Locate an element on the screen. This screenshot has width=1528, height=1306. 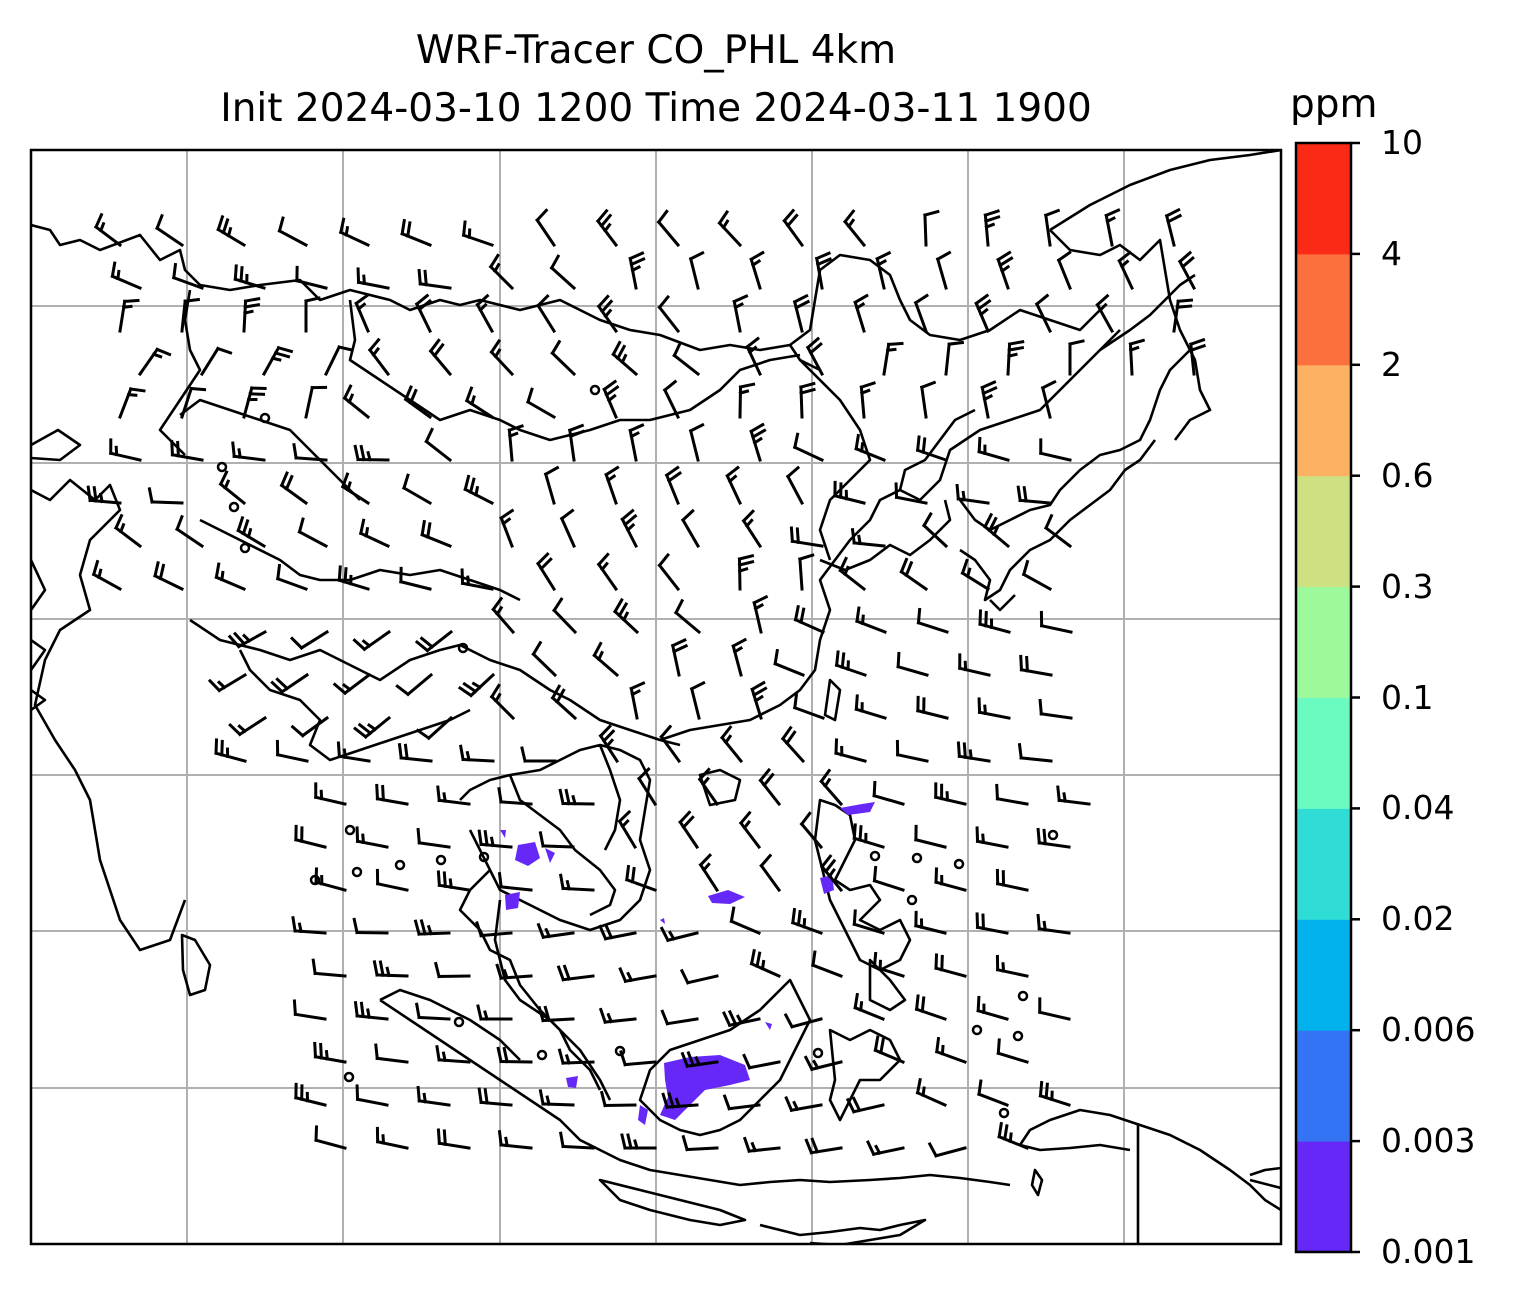
colorbar-tick-label: 0.04 is located at coordinates (1418, 808).